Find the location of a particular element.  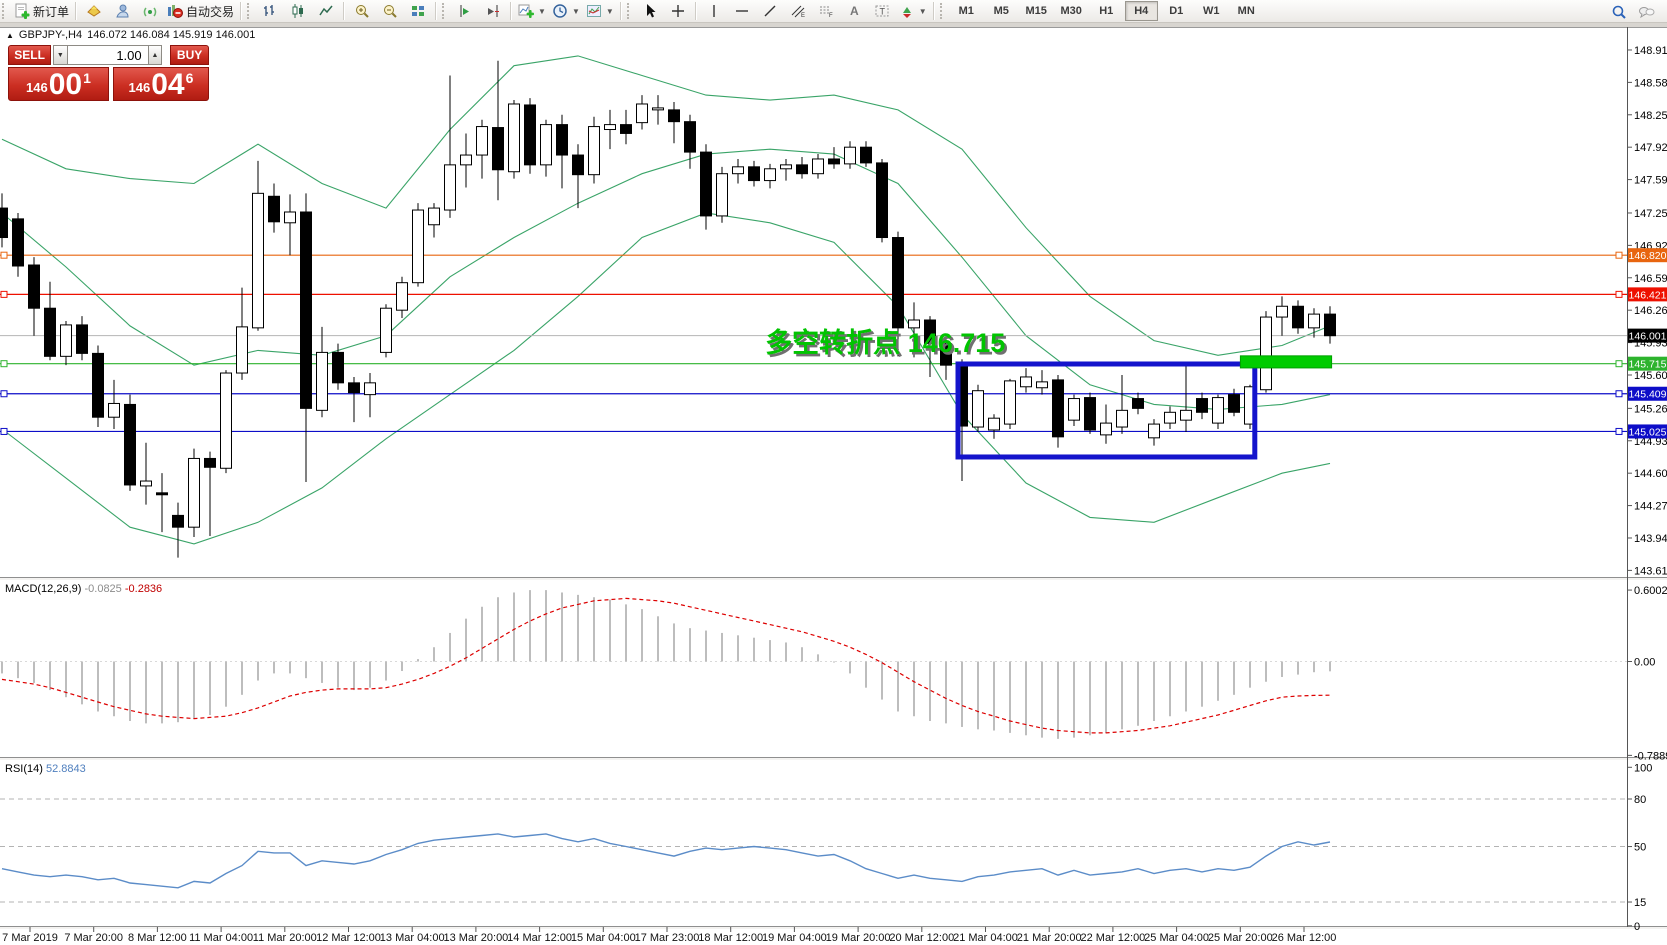

macd-axis-label: 0.00 is located at coordinates (1644, 663).